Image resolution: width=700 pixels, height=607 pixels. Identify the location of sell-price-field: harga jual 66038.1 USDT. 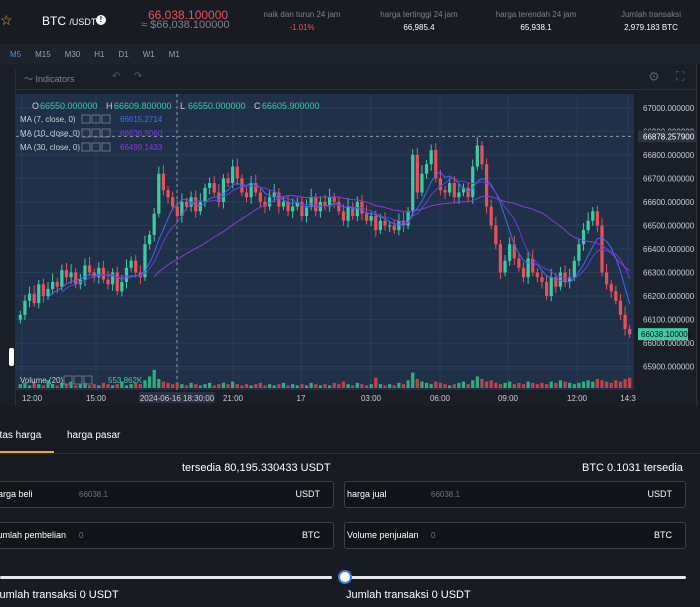
(515, 494).